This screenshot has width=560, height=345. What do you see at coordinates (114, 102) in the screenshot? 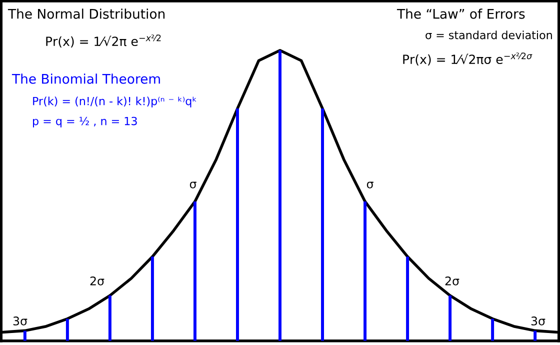
I see `annotation: Pr(k) = (n!/(n - k)! k!)p⁽ⁿ ⁻ ᵏ⁾qᵏ` at bounding box center [114, 102].